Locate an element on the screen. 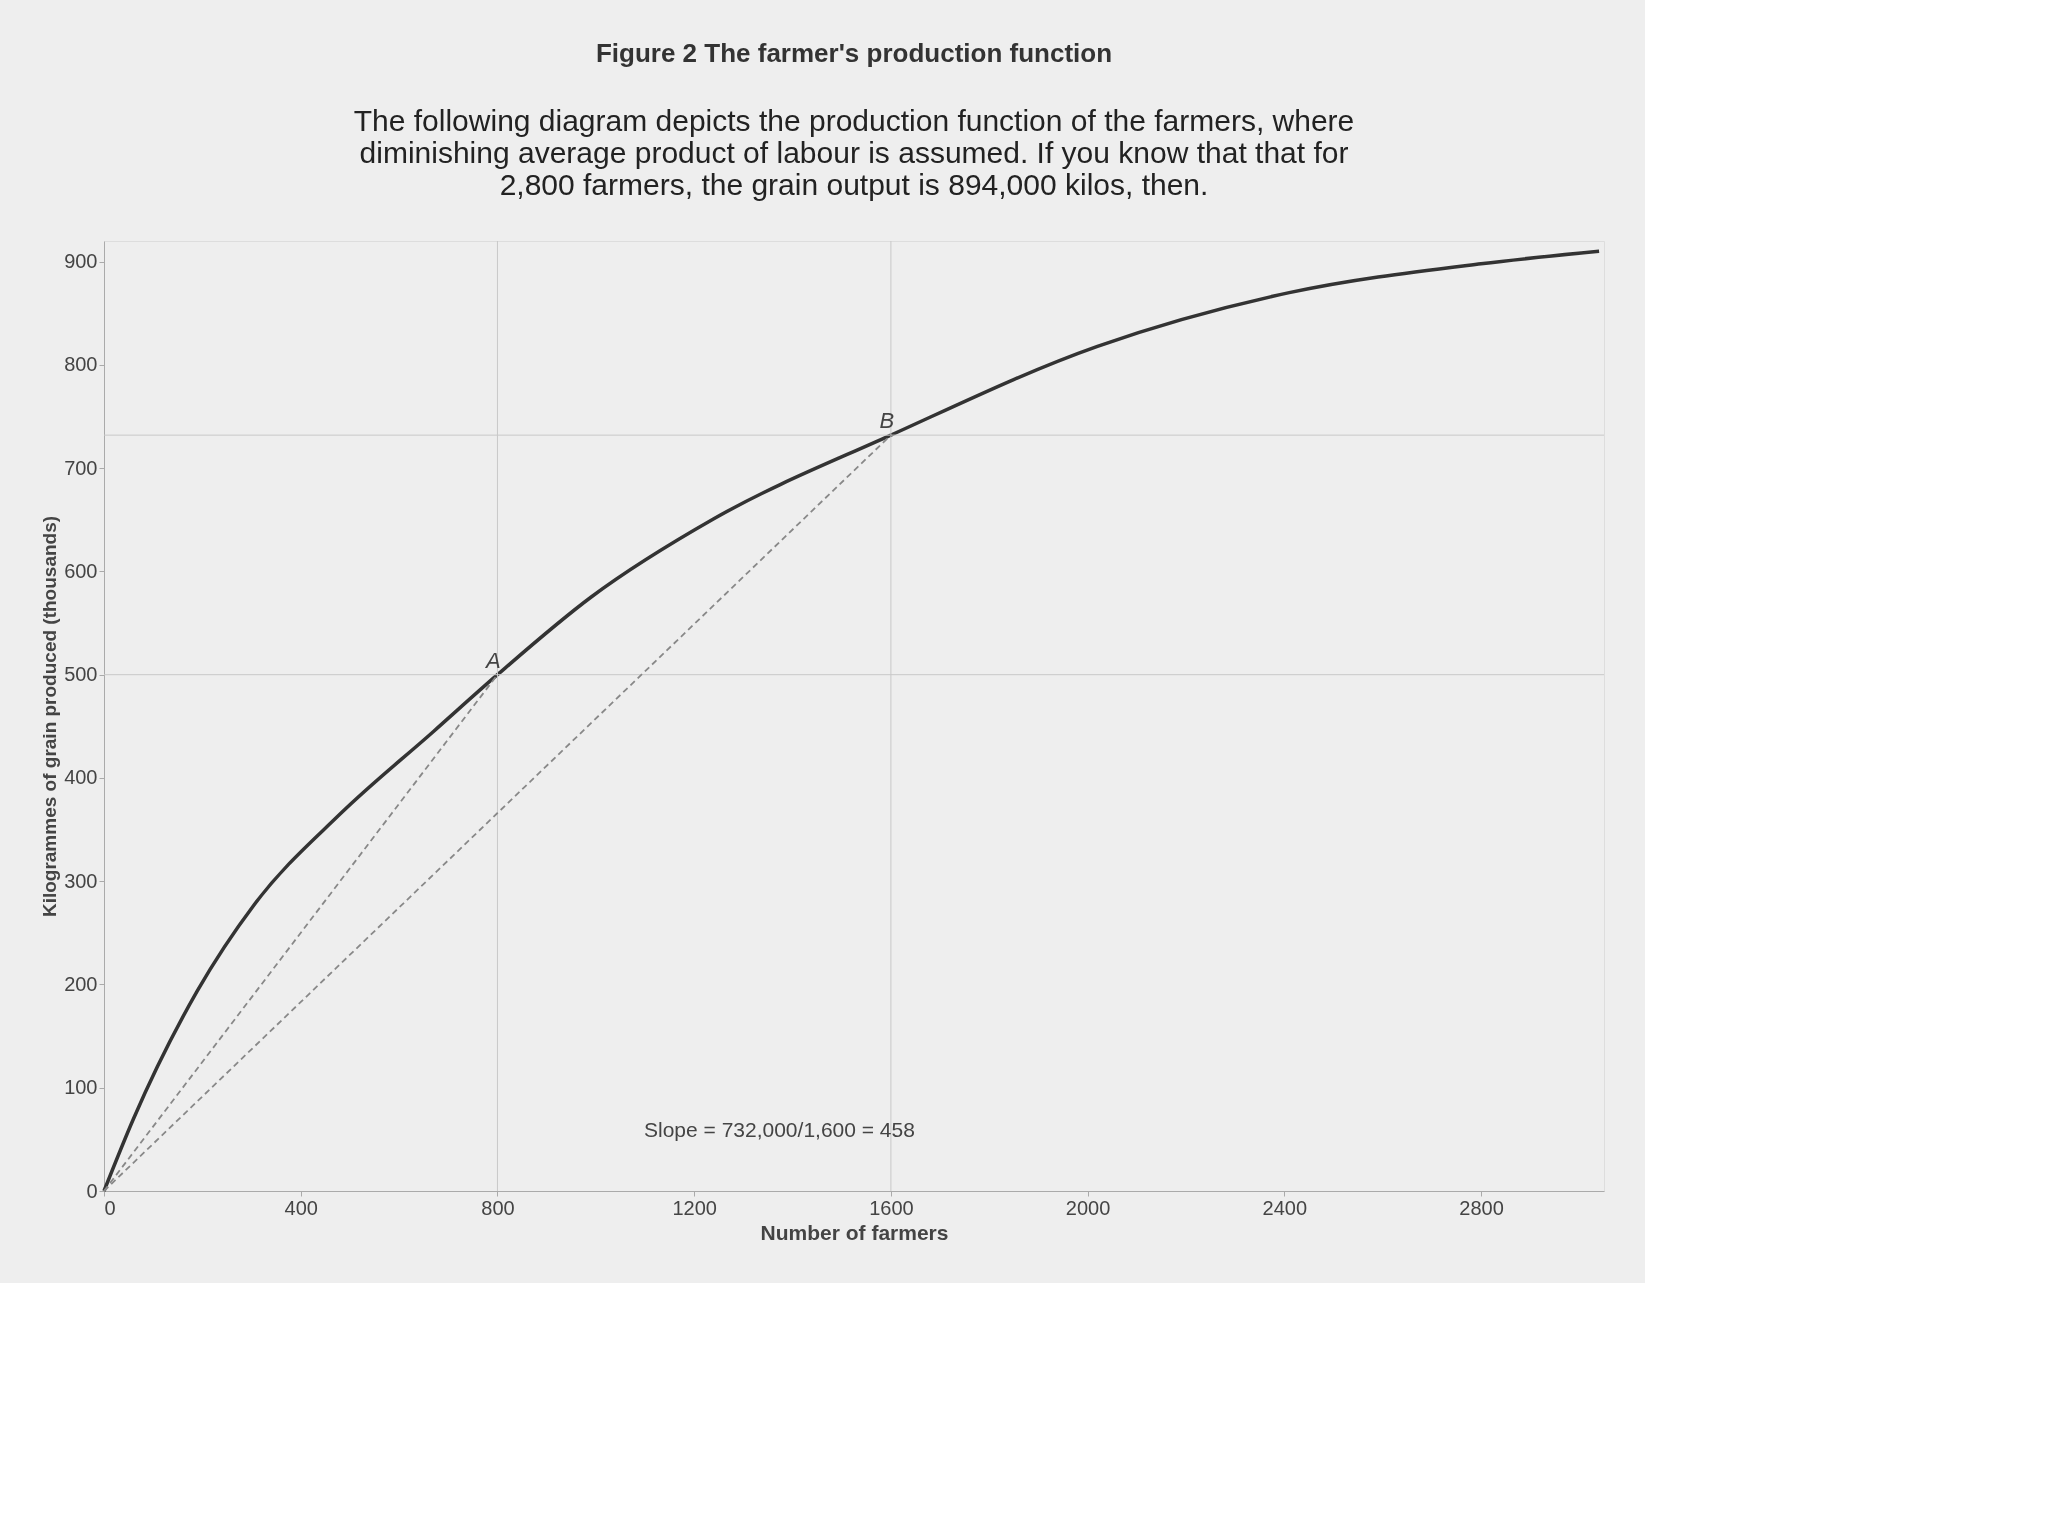 Image resolution: width=2048 pixels, height=1536 pixels. annotation: Slope = 732,000/1,600 = 458 is located at coordinates (779, 1129).